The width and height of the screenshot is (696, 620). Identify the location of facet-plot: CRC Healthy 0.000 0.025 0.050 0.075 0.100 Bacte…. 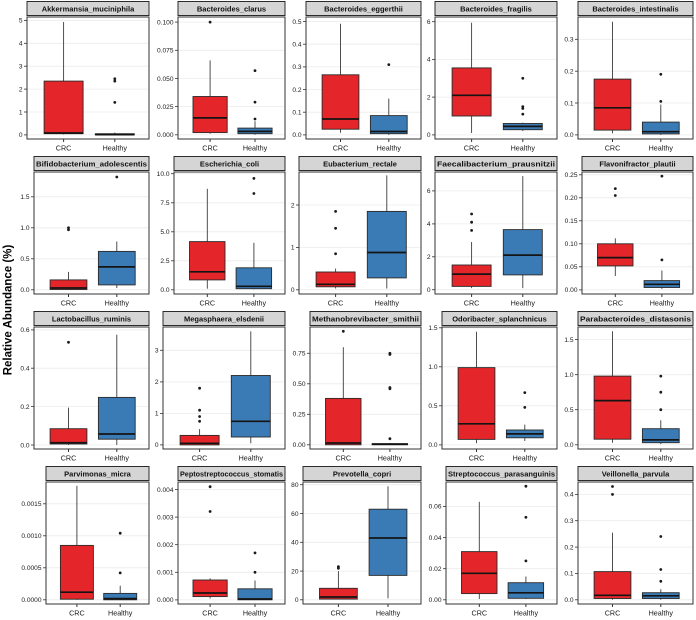
(221, 77).